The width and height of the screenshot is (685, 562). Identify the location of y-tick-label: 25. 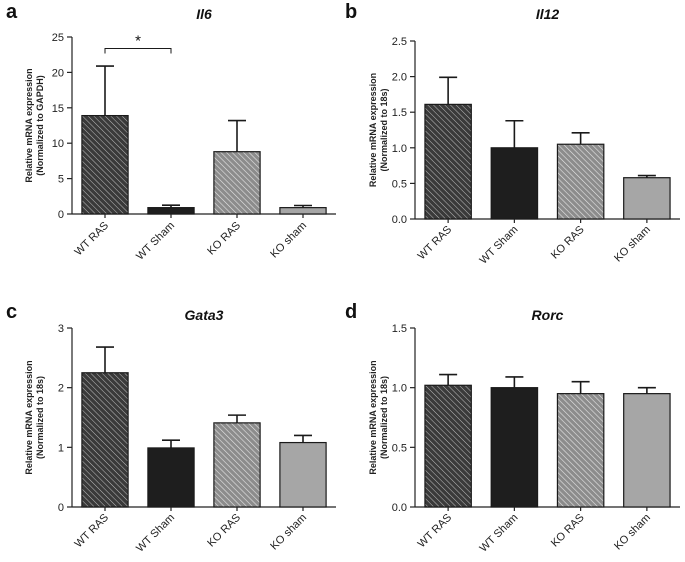
(58, 38).